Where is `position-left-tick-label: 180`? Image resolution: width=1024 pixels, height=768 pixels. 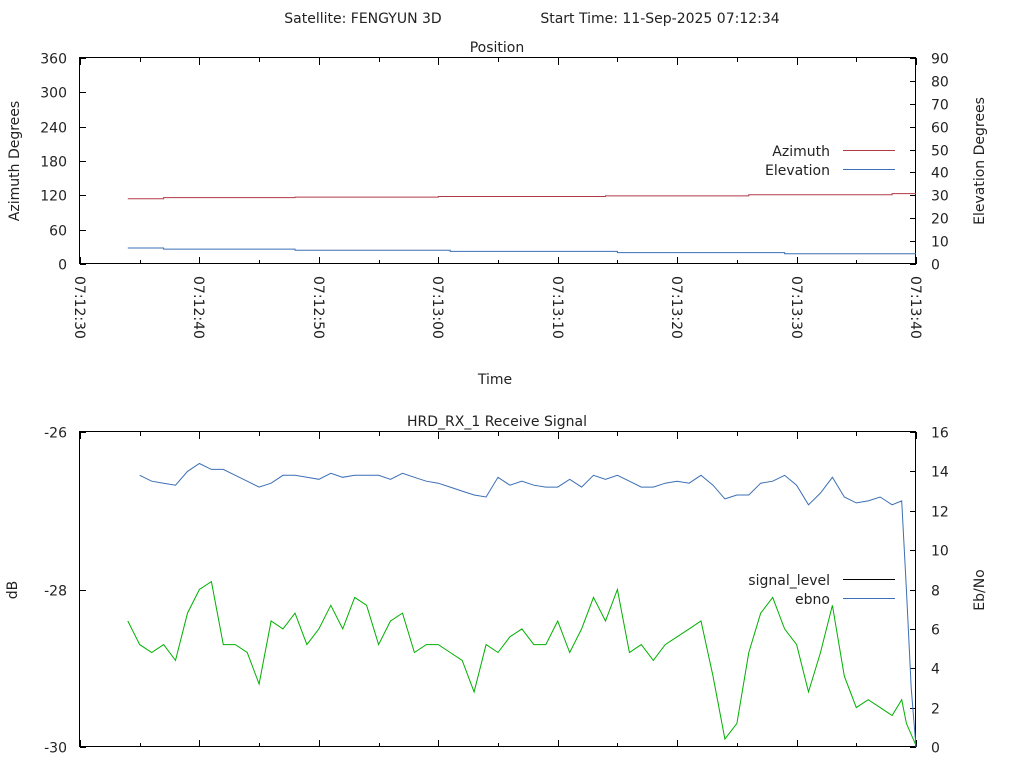 position-left-tick-label: 180 is located at coordinates (53, 163).